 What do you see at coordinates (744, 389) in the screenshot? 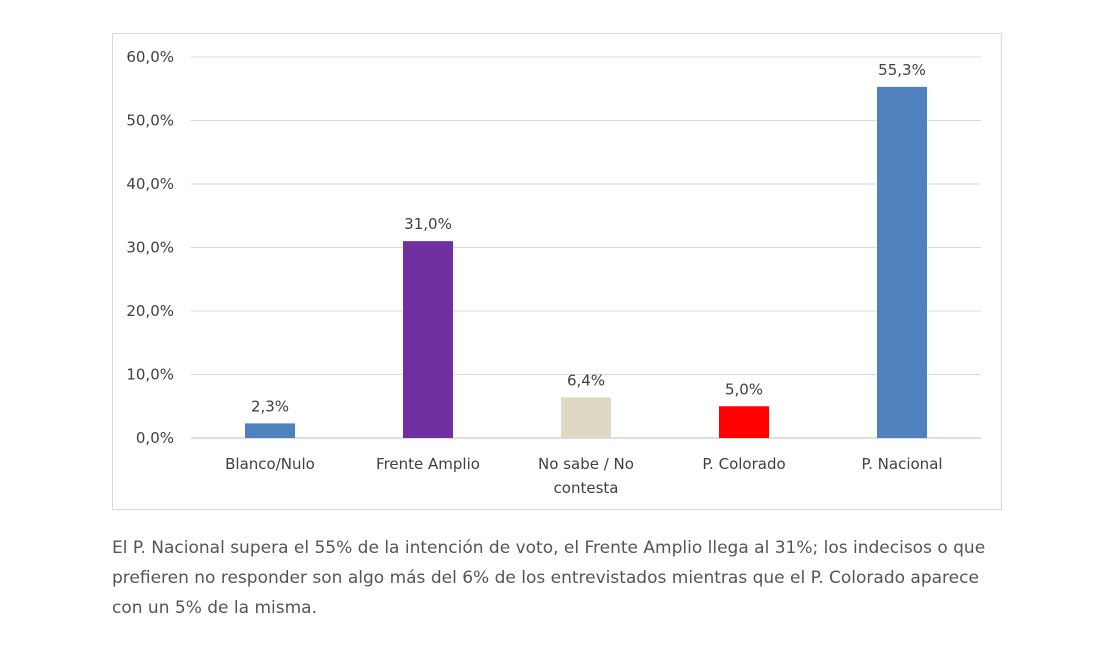
I see `data-label: 5,0%` at bounding box center [744, 389].